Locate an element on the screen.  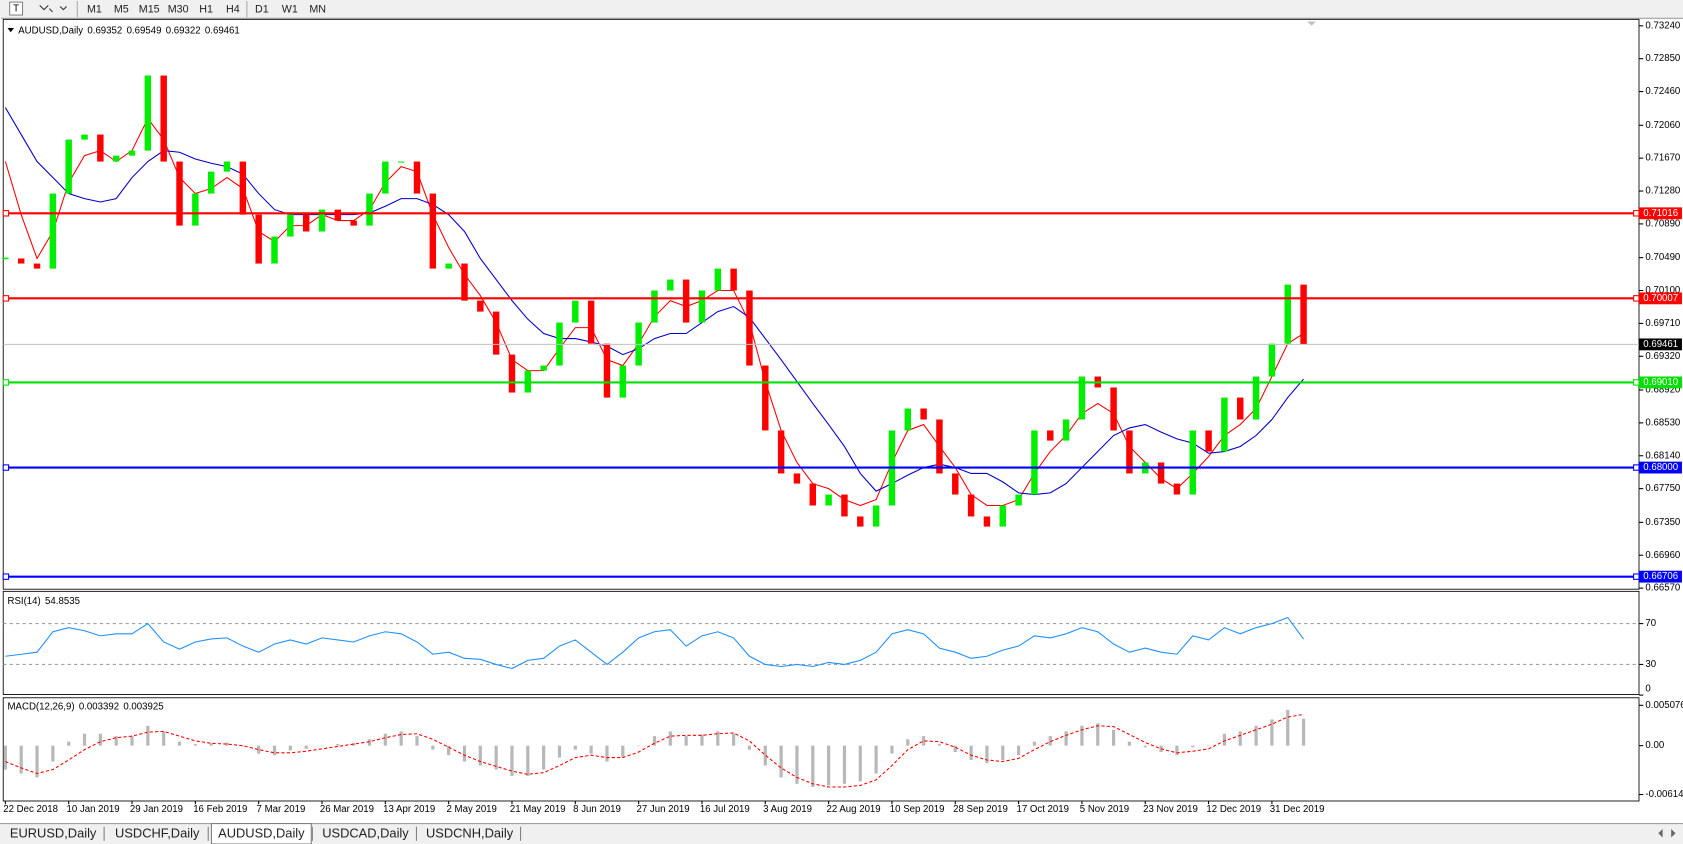
timeframe-label: M30 is located at coordinates (178, 10).